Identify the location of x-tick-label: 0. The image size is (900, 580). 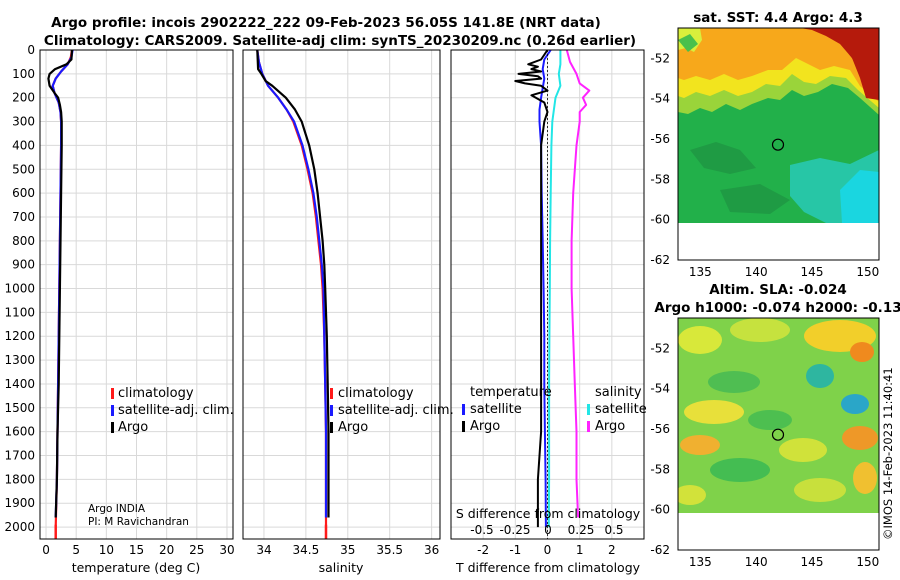
(46, 550).